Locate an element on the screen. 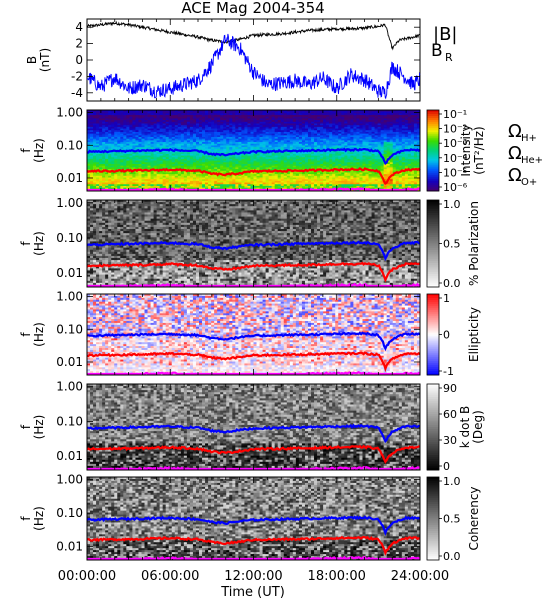  colorbar-label: Ellipticity is located at coordinates (474, 334).